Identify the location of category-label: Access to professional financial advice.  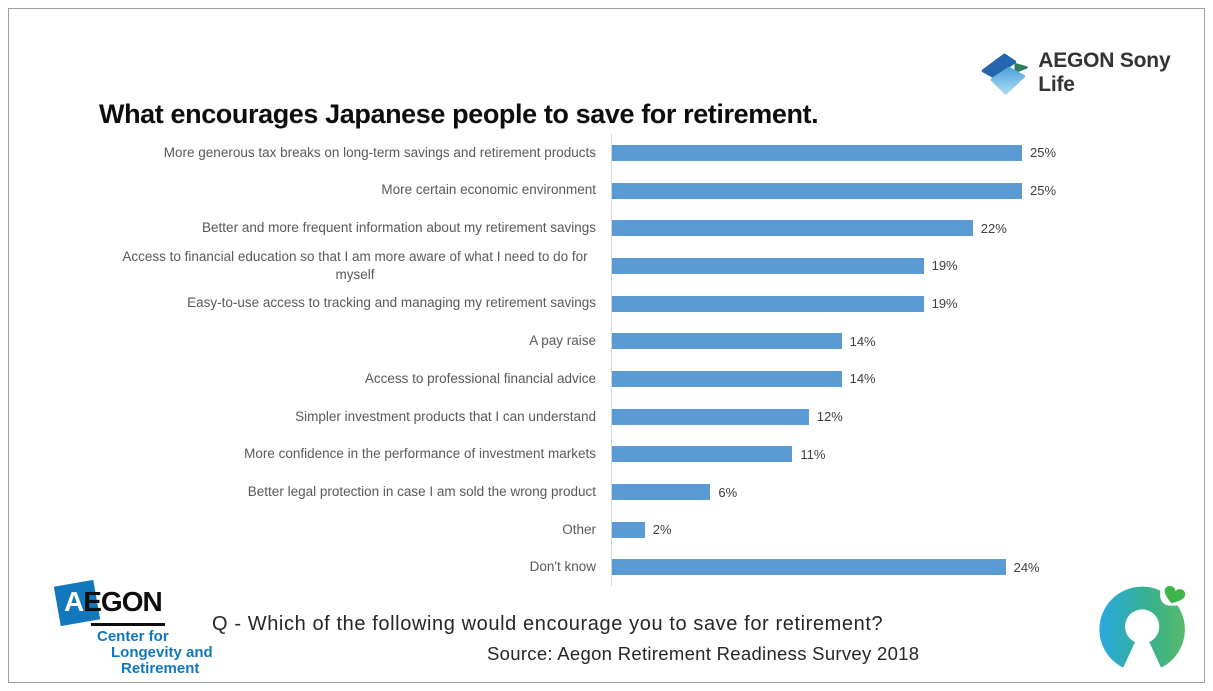
(480, 378).